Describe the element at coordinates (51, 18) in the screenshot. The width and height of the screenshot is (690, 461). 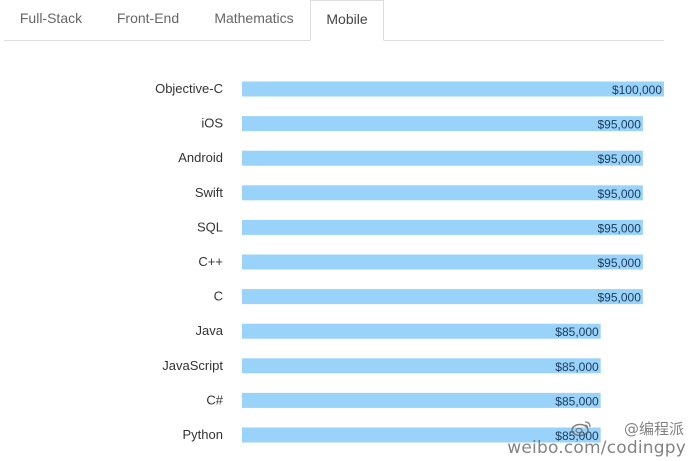
I see `tab-full-stack: Full-Stack` at that location.